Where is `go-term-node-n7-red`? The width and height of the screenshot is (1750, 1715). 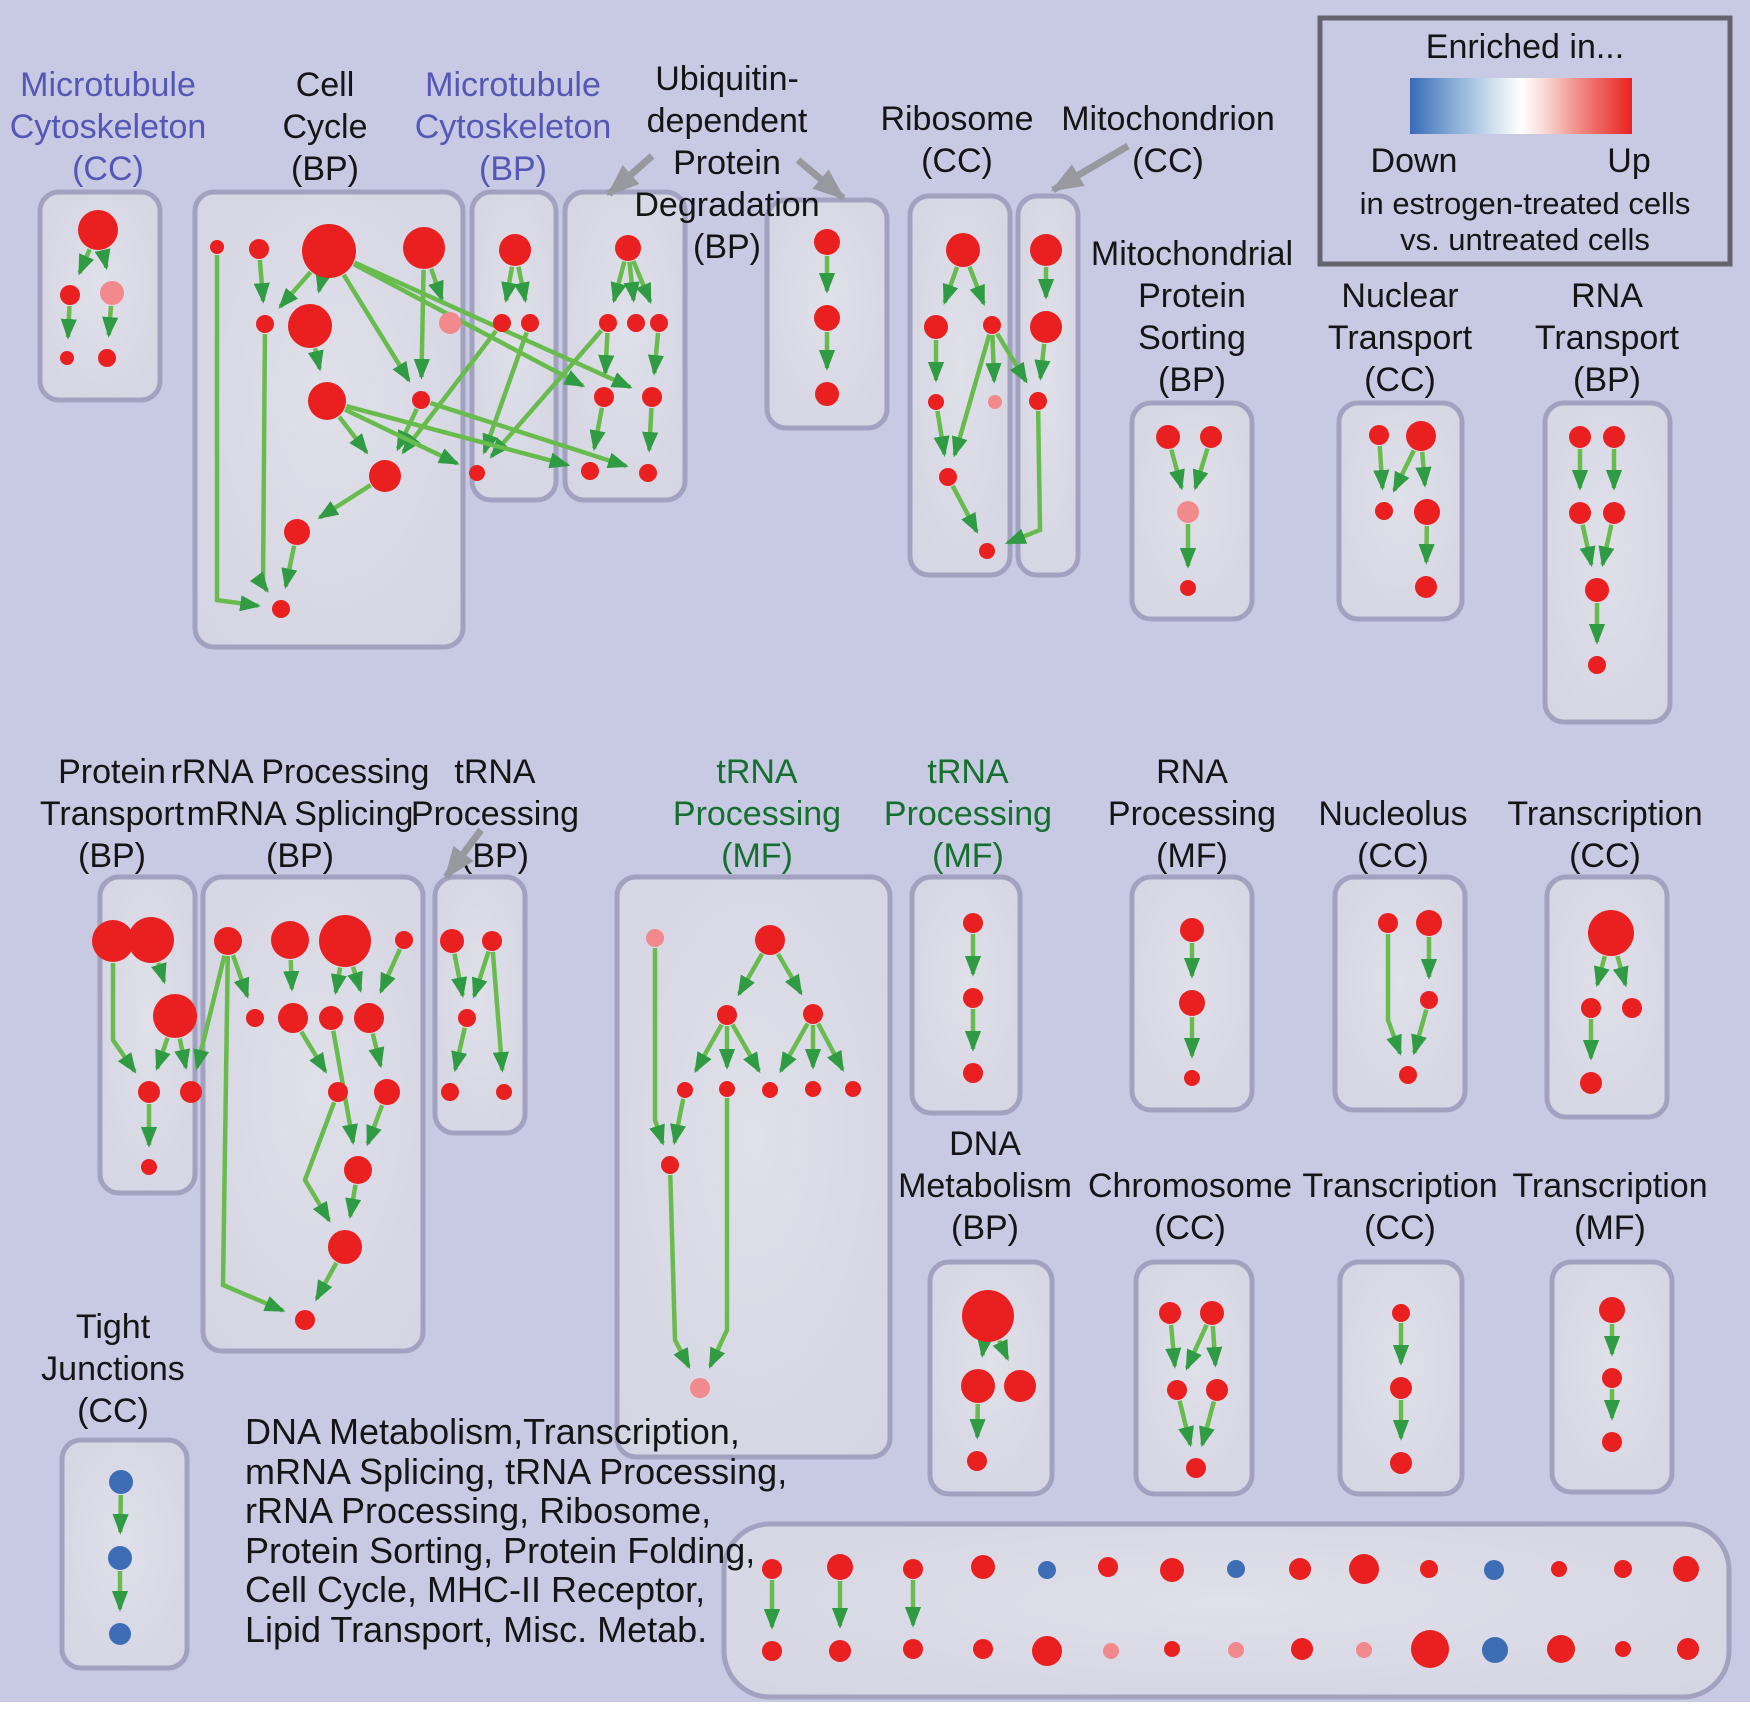 go-term-node-n7-red is located at coordinates (770, 1090).